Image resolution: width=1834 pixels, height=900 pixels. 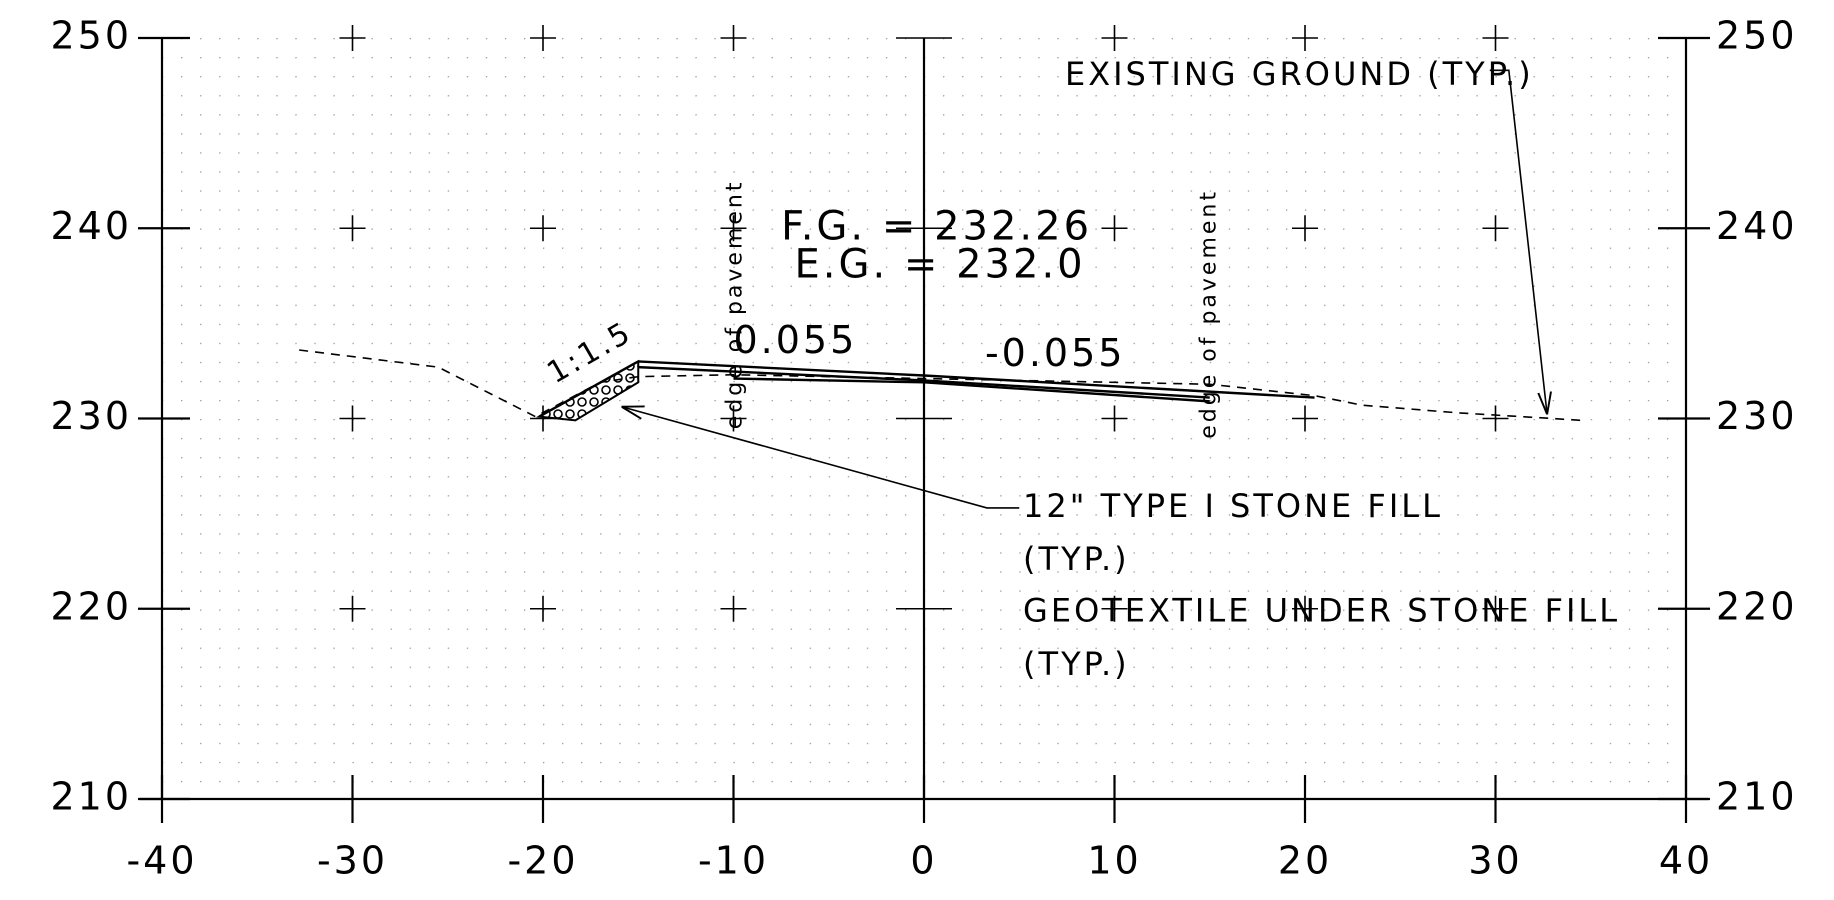 I want to click on y-tick-label: 220, so click(x=91, y=606).